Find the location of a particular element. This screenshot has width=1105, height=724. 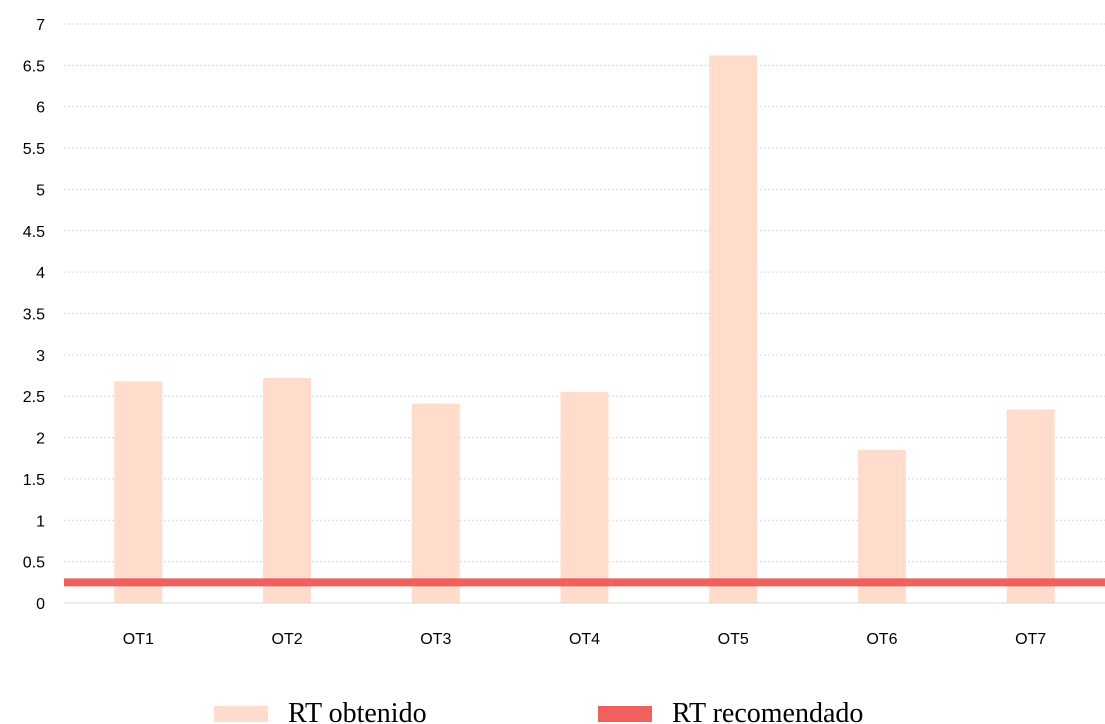

bar-ot5 is located at coordinates (733, 329).